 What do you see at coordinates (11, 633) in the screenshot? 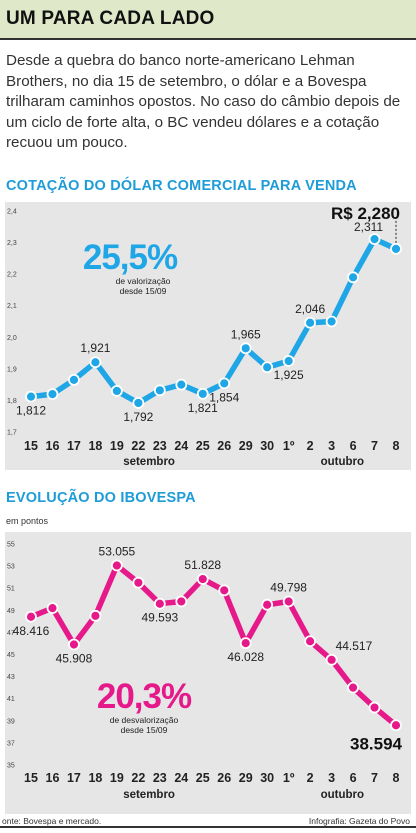
I see `ibov-y-tick: 47` at bounding box center [11, 633].